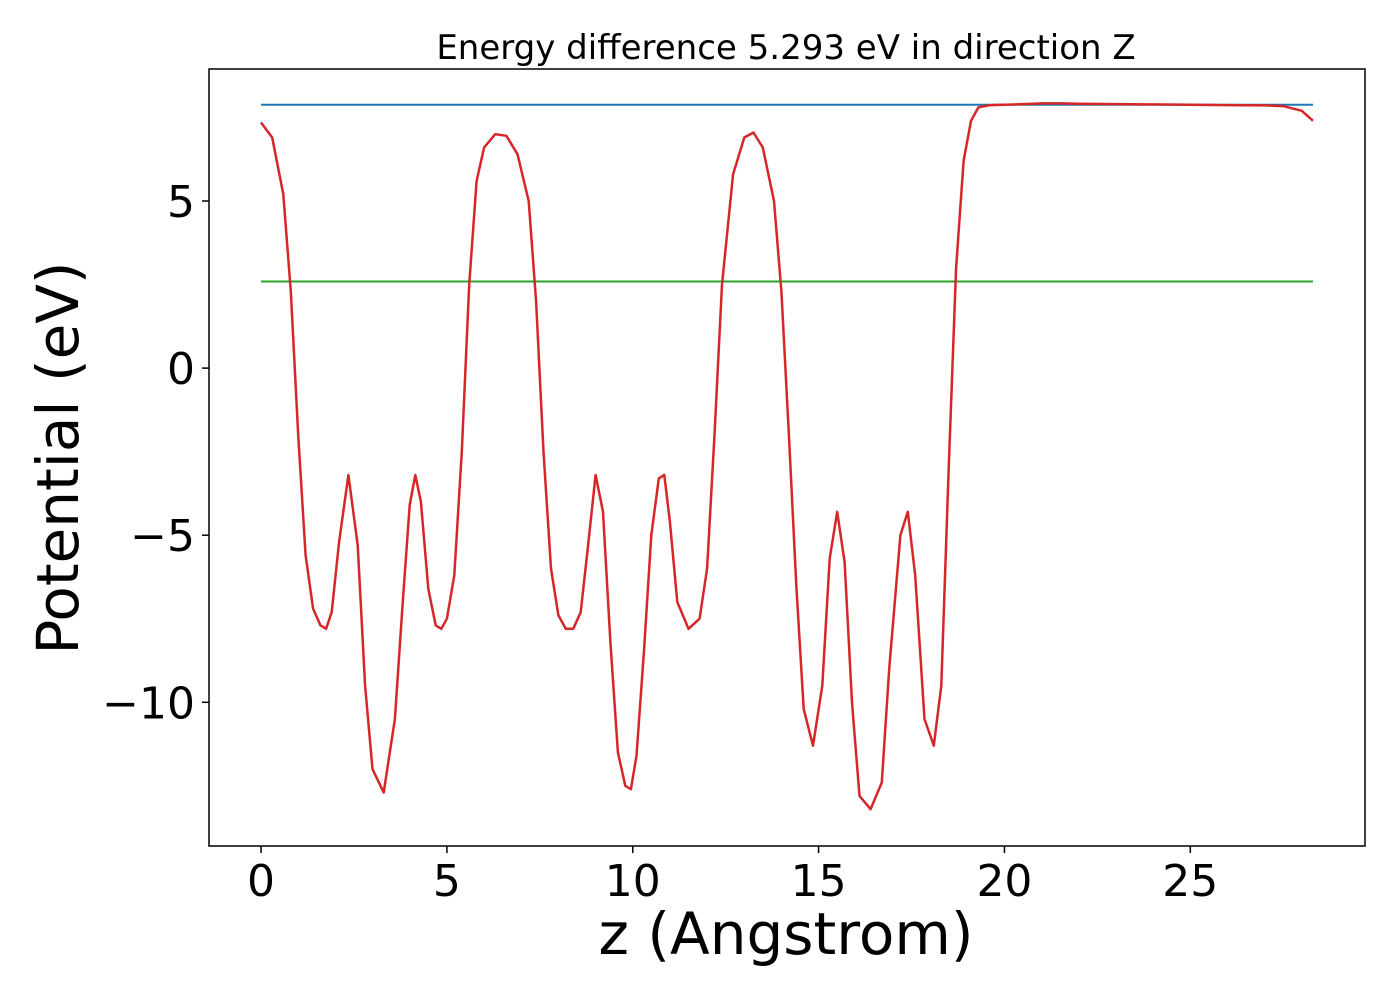 The height and width of the screenshot is (1000, 1400). Describe the element at coordinates (155, 453) in the screenshot. I see `y-axis: −10 −5 0 5` at that location.